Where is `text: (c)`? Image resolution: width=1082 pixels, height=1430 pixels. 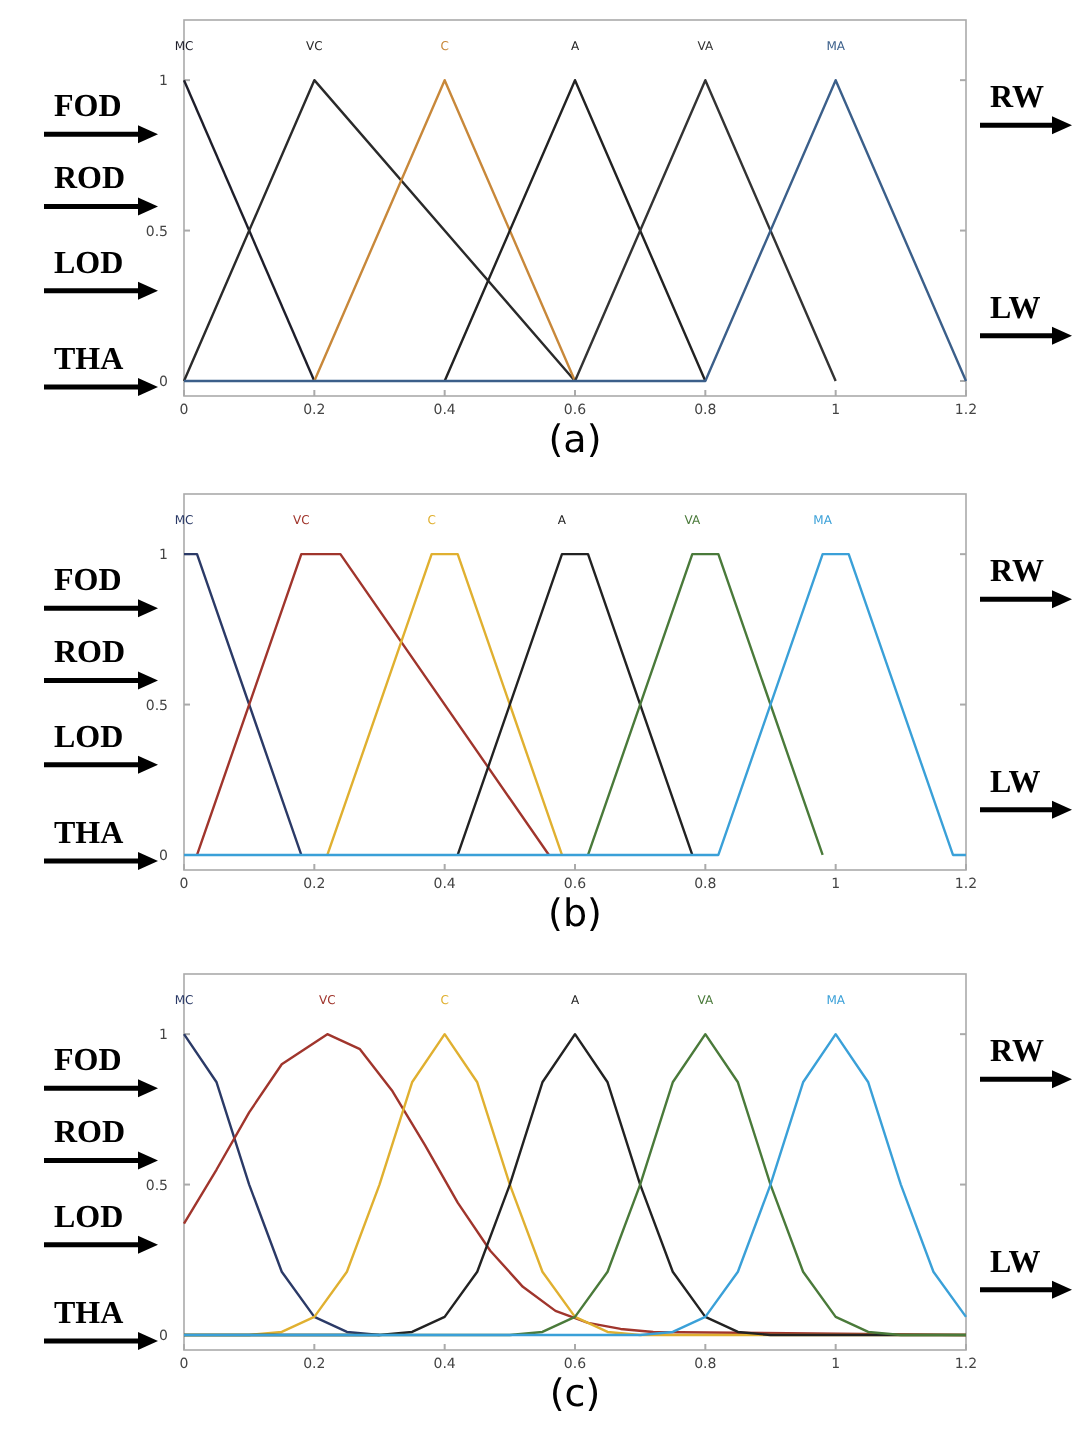 text: (c) is located at coordinates (575, 1394).